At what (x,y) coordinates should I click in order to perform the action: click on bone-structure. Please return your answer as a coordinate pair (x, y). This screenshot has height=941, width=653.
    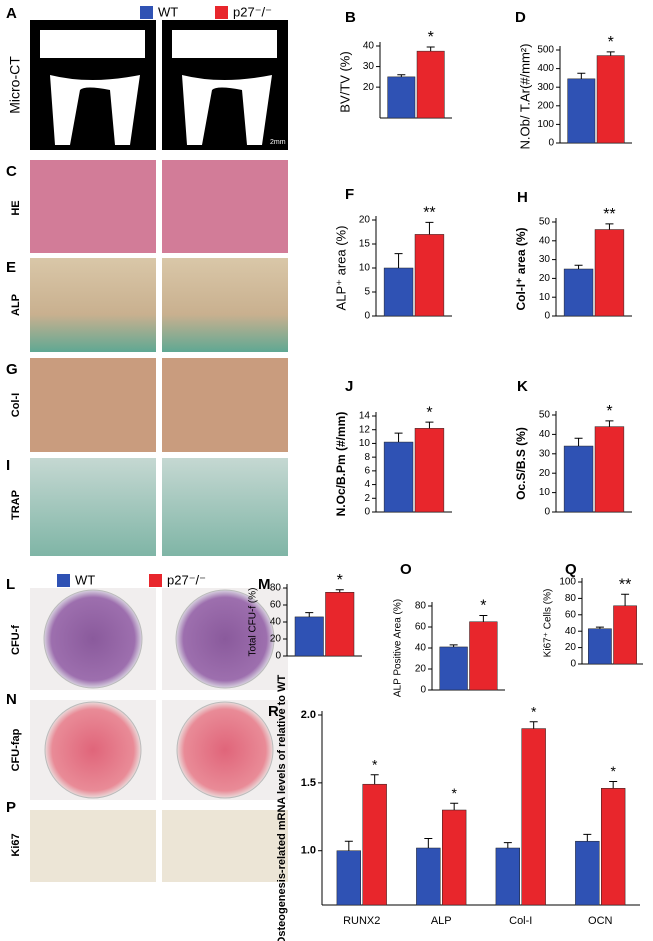
    Looking at the image, I should click on (92, 87).